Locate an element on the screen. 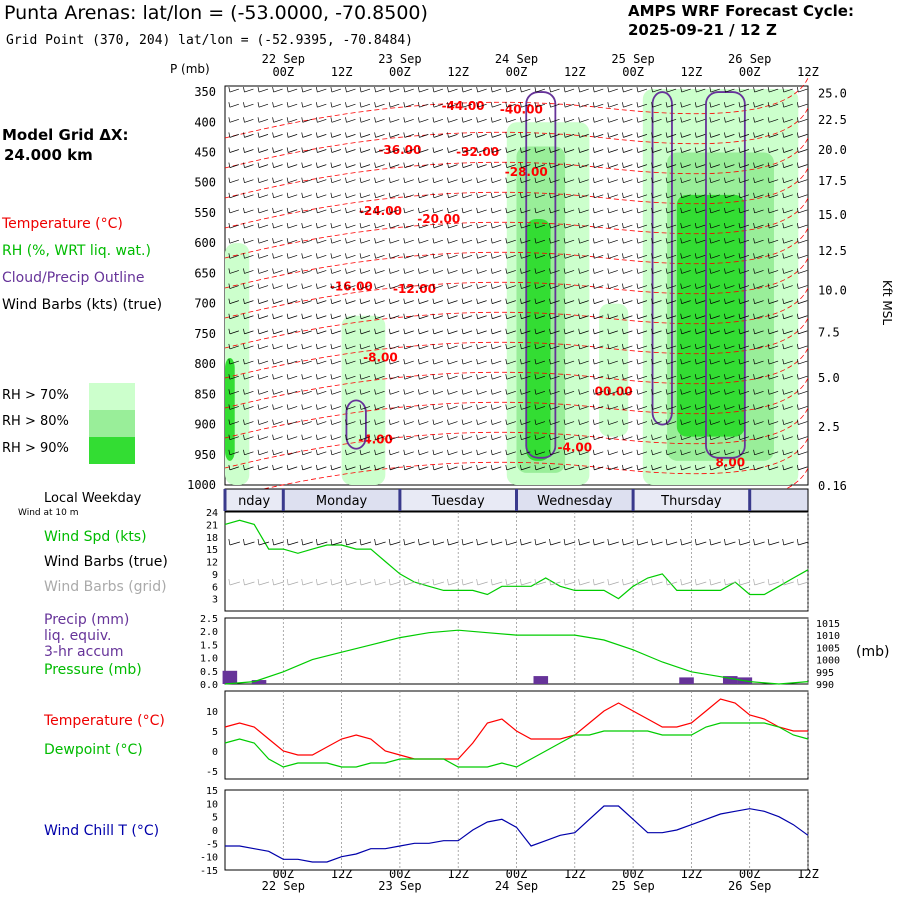  wind-speed-tick: 9 is located at coordinates (215, 575).